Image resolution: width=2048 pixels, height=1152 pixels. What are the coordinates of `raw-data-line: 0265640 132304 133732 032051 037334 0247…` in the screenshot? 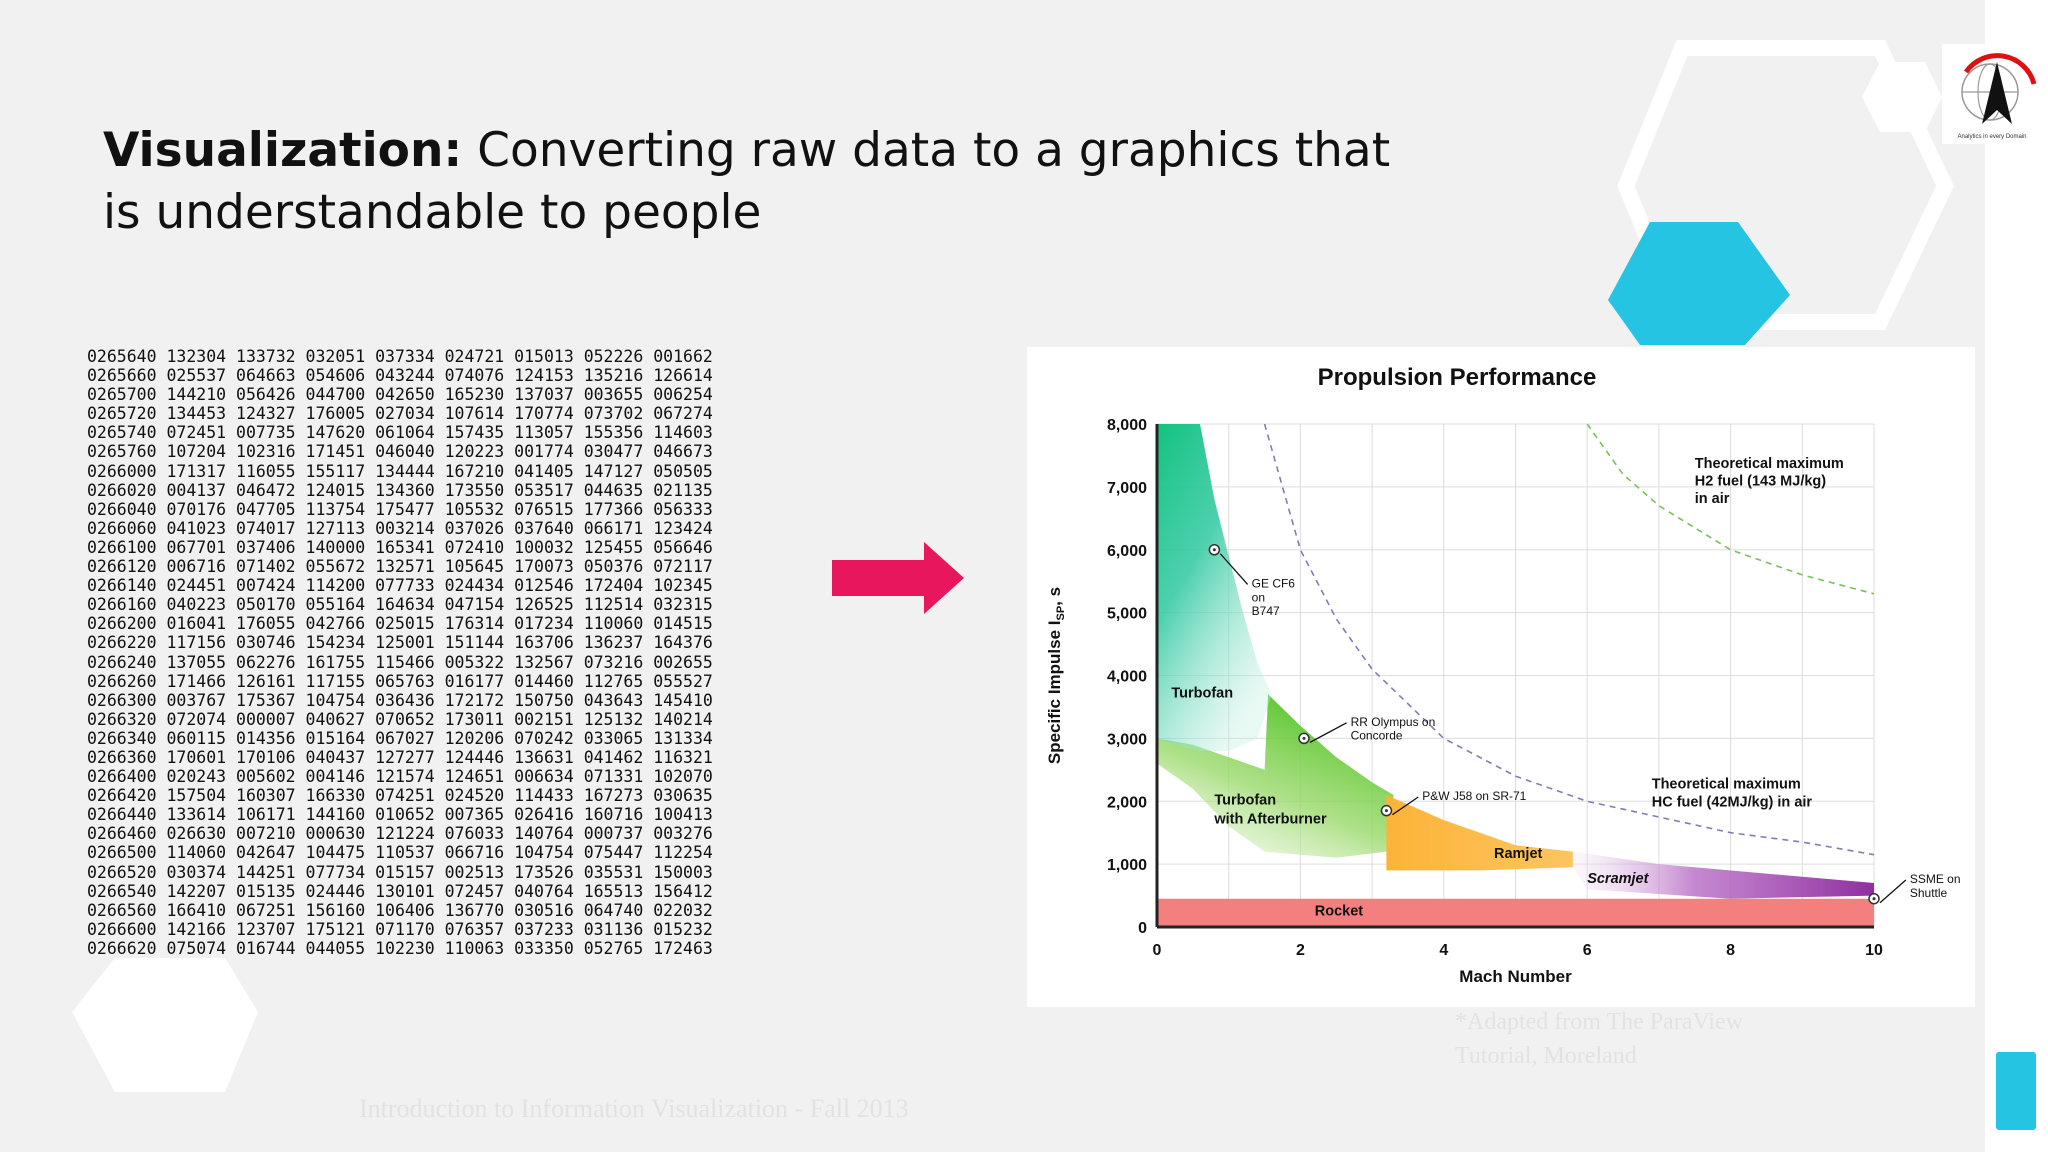 It's located at (400, 356).